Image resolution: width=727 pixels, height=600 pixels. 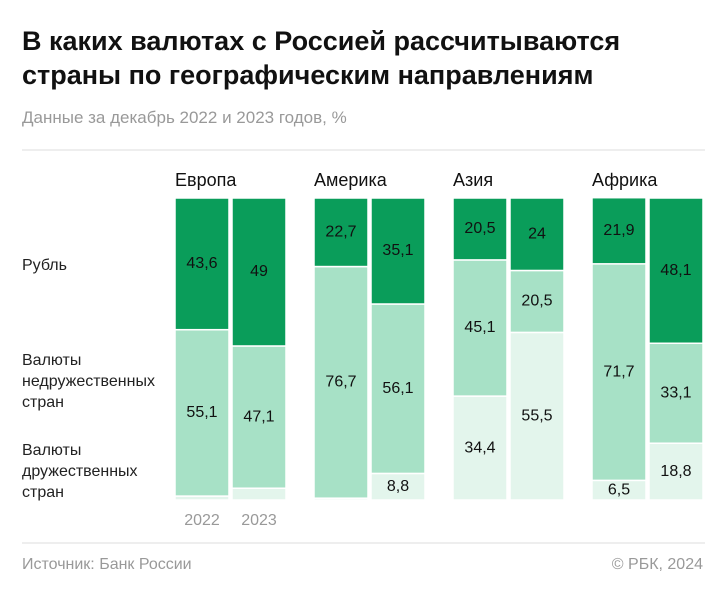 I want to click on value-label: 22,7, so click(x=340, y=231).